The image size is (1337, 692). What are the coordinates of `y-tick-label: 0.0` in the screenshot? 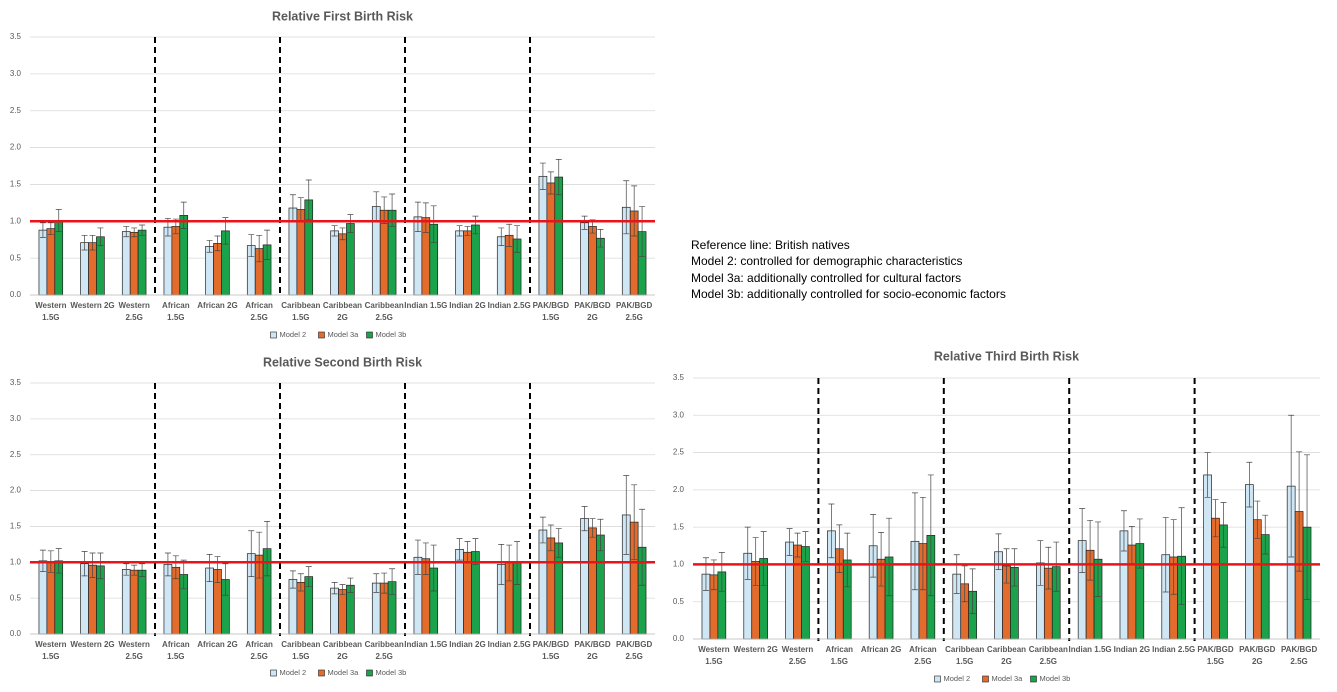 It's located at (16, 633).